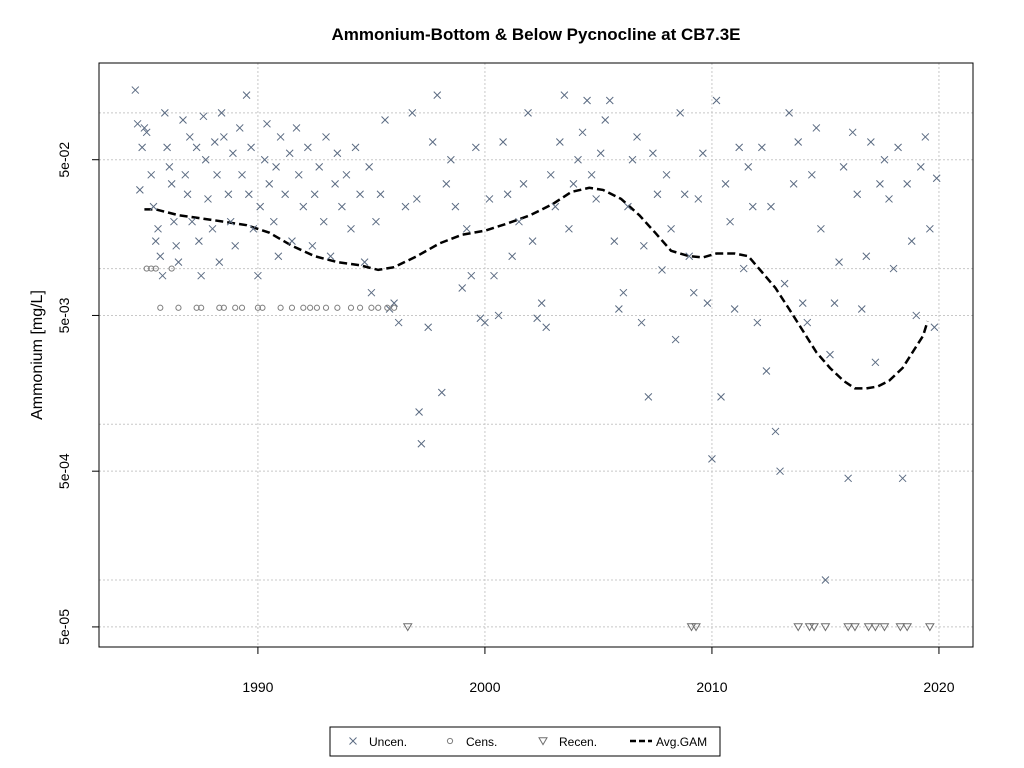 The width and height of the screenshot is (1024, 768). I want to click on legend: Uncen. Cens. Recen. Avg.GAM, so click(525, 741).